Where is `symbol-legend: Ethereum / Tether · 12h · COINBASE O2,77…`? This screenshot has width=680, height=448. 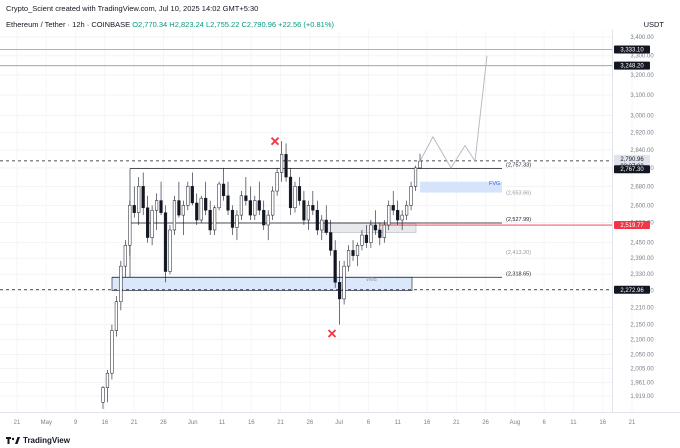 symbol-legend: Ethereum / Tether · 12h · COINBASE O2,77… is located at coordinates (170, 24).